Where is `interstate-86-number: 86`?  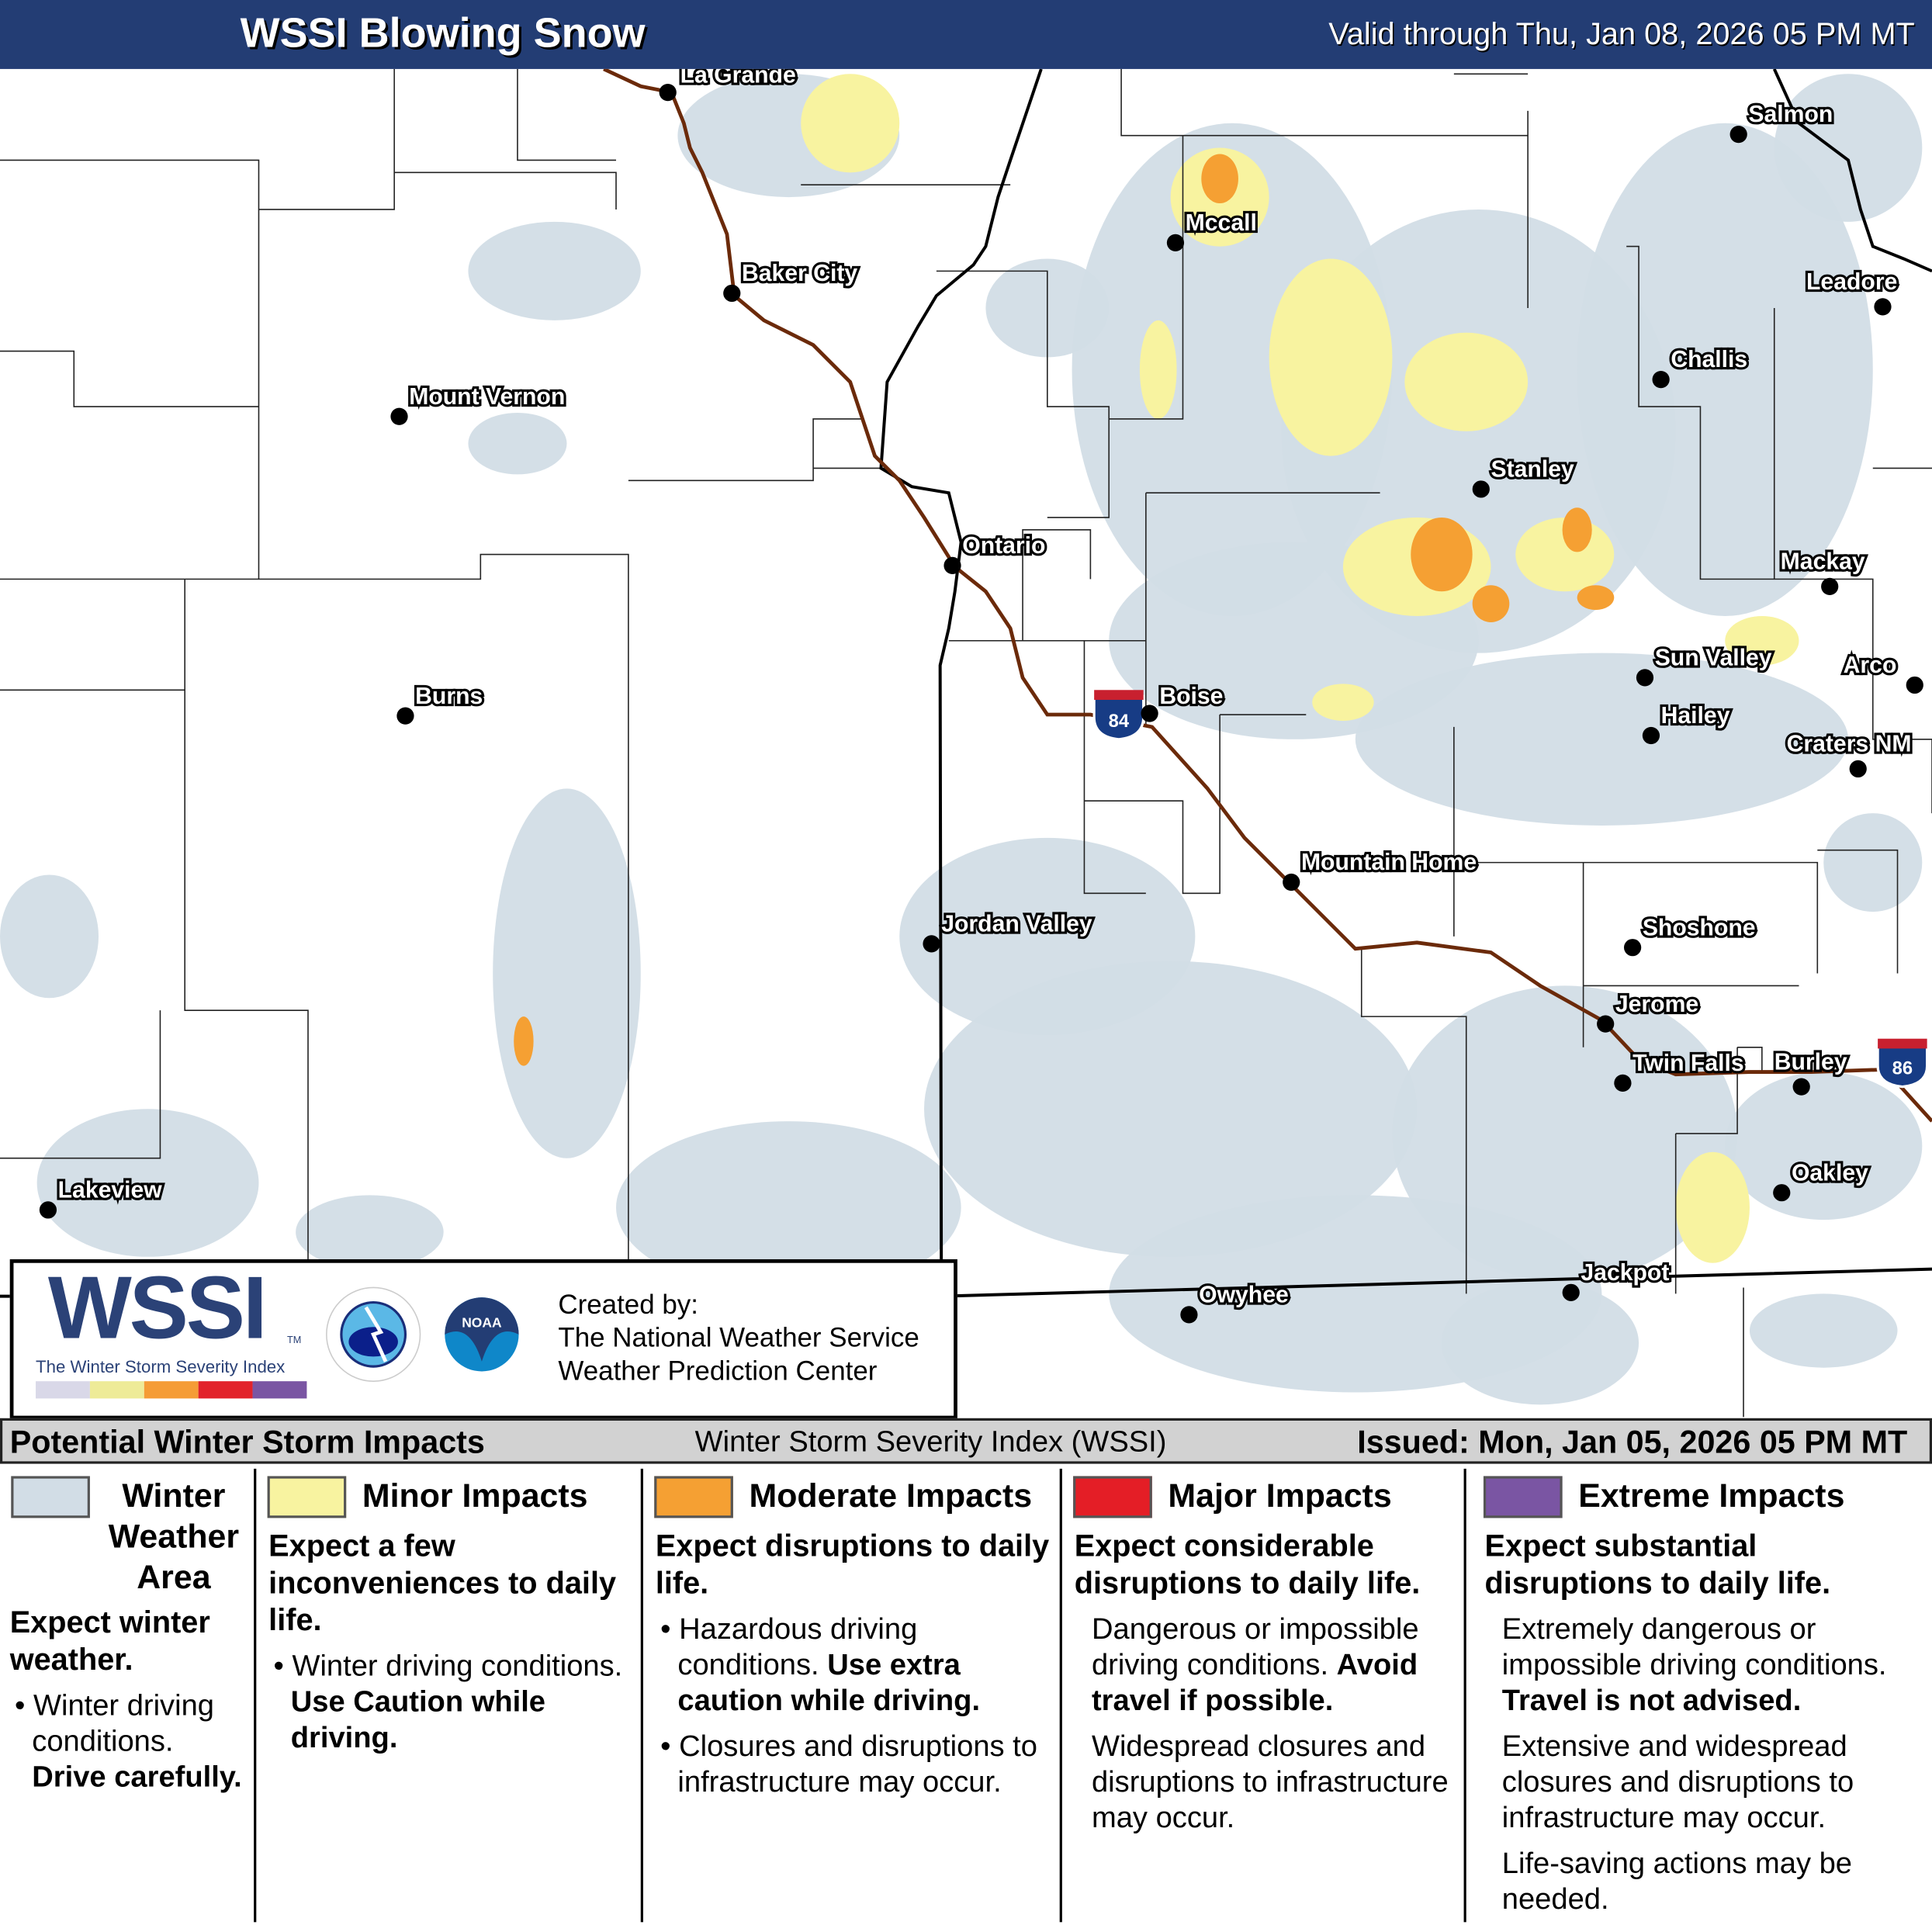 interstate-86-number: 86 is located at coordinates (1902, 1068).